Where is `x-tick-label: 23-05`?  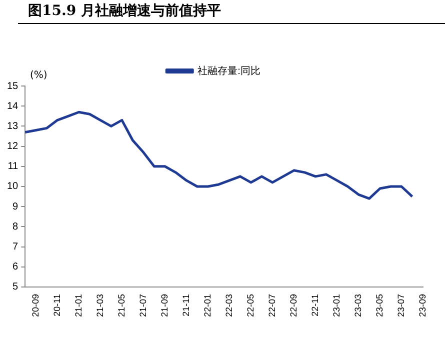 x-tick-label: 23-05 is located at coordinates (379, 306).